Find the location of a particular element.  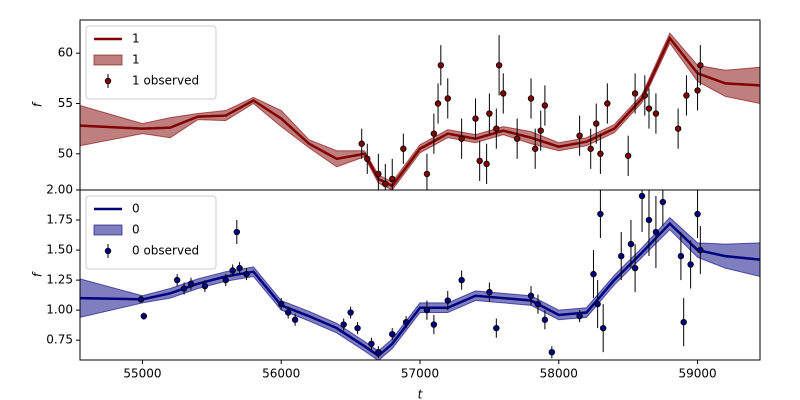

x-tick-label: 59000 is located at coordinates (697, 374).